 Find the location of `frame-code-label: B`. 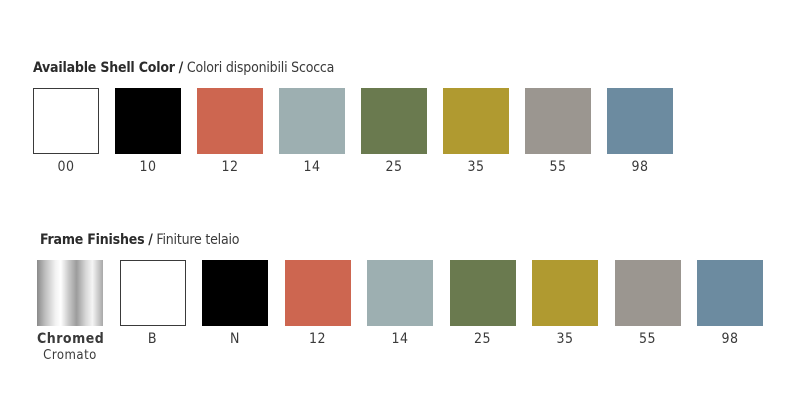

frame-code-label: B is located at coordinates (152, 339).